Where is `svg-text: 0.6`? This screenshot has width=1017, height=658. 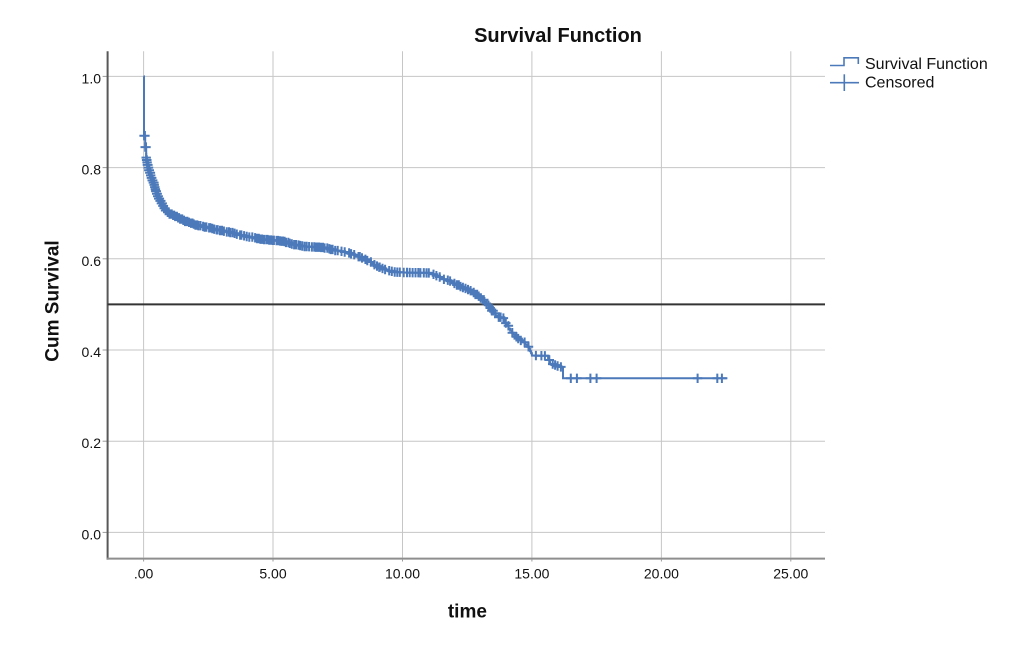
svg-text: 0.6 is located at coordinates (92, 261).